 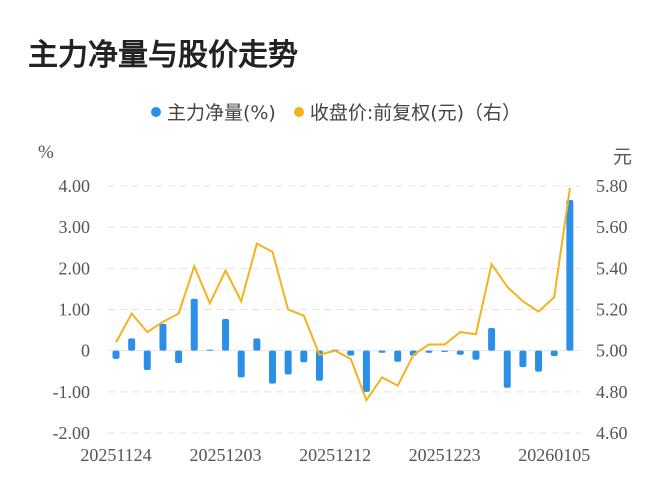 What do you see at coordinates (445, 455) in the screenshot?
I see `x-axis-tick: 20251223` at bounding box center [445, 455].